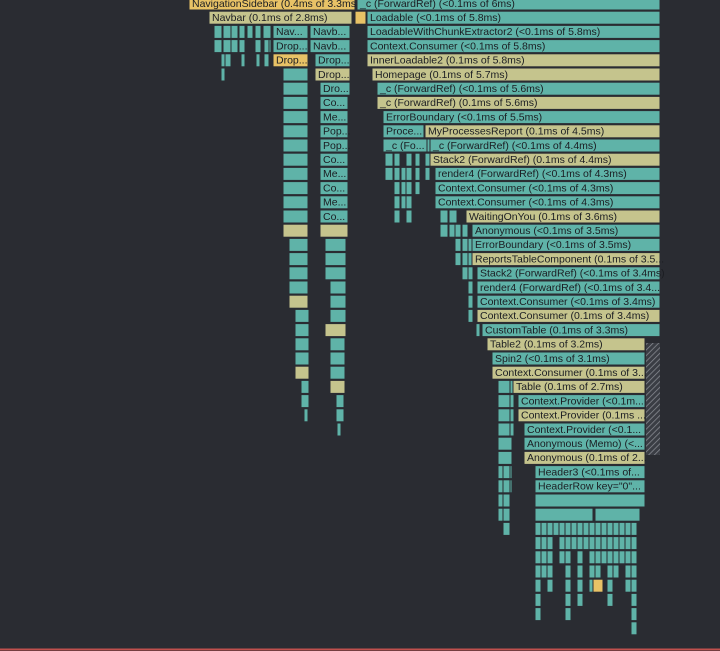 This screenshot has width=720, height=651. I want to click on frame-label: Context.Consumer (<0.1ms of 4.3ms), so click(525, 188).